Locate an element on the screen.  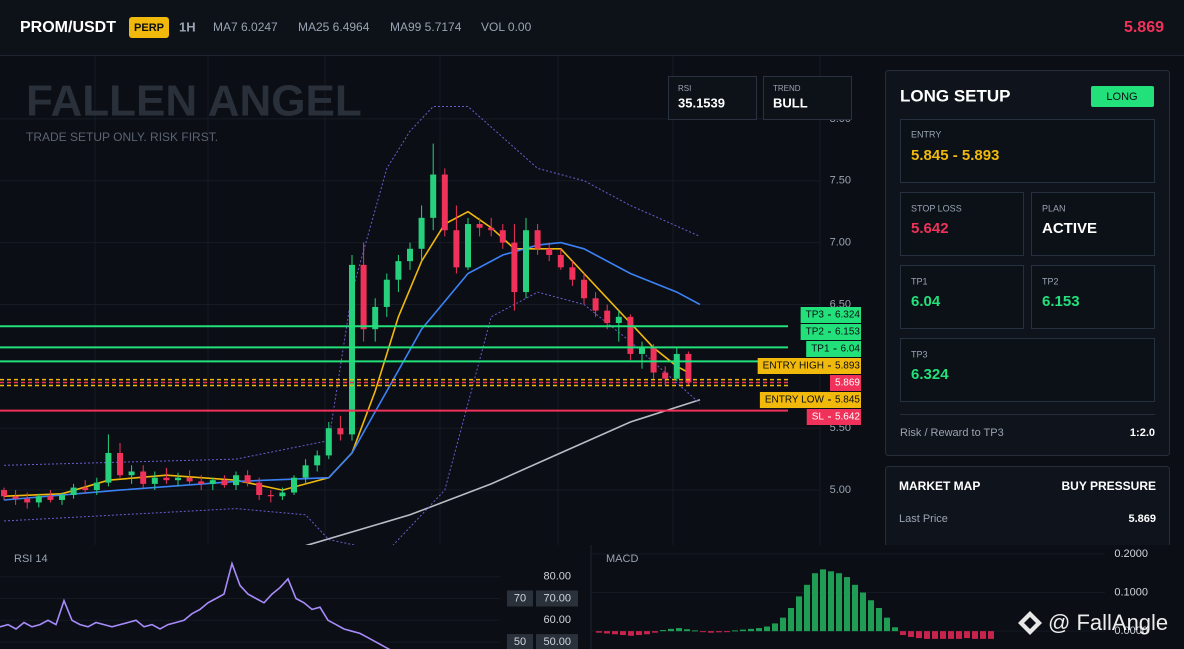
entry-box is located at coordinates (1027, 151).